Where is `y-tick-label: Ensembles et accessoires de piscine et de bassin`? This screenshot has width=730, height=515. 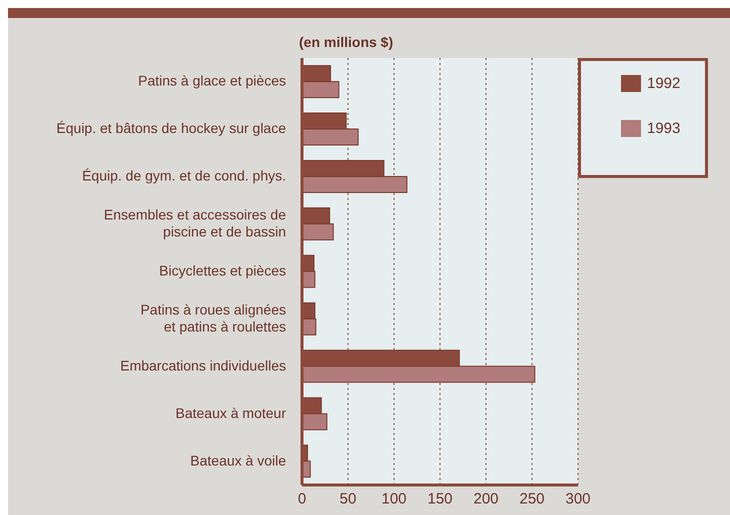
y-tick-label: Ensembles et accessoires de piscine et de bassin is located at coordinates (195, 223).